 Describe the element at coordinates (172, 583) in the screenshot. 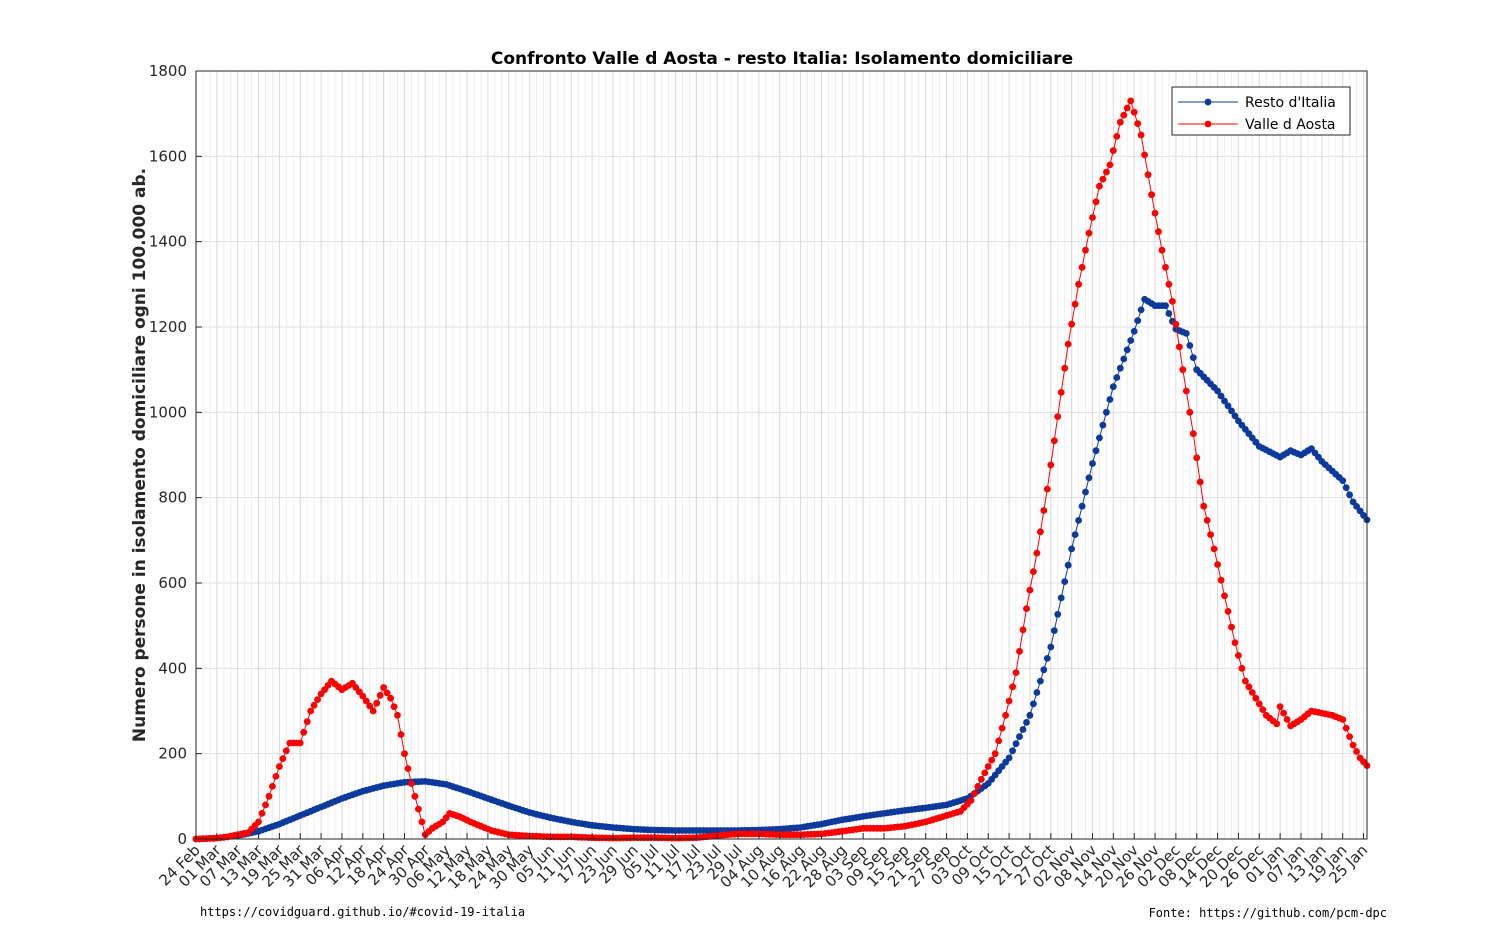

I see `y-tick-label: 600` at that location.